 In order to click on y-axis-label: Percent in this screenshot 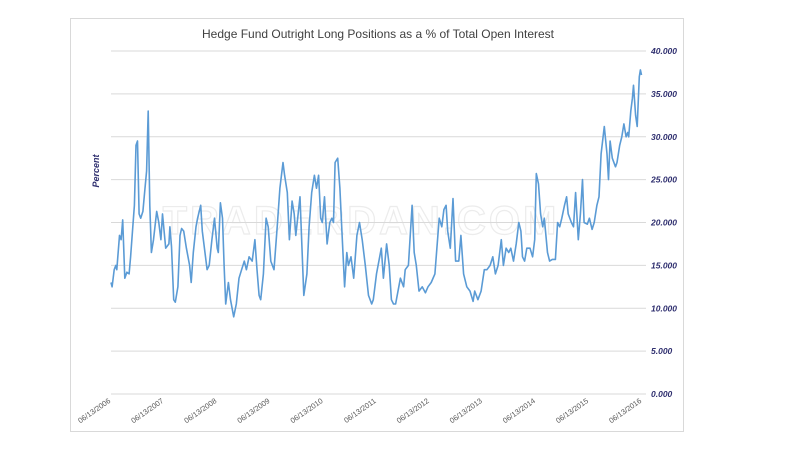, I will do `click(96, 170)`.